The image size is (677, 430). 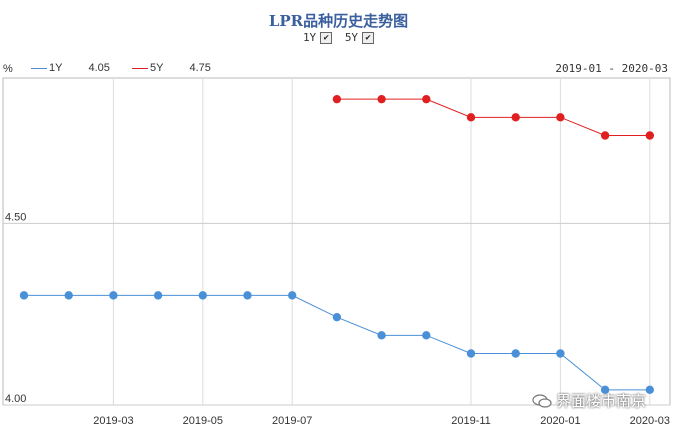 What do you see at coordinates (8, 69) in the screenshot?
I see `y-unit-label: %` at bounding box center [8, 69].